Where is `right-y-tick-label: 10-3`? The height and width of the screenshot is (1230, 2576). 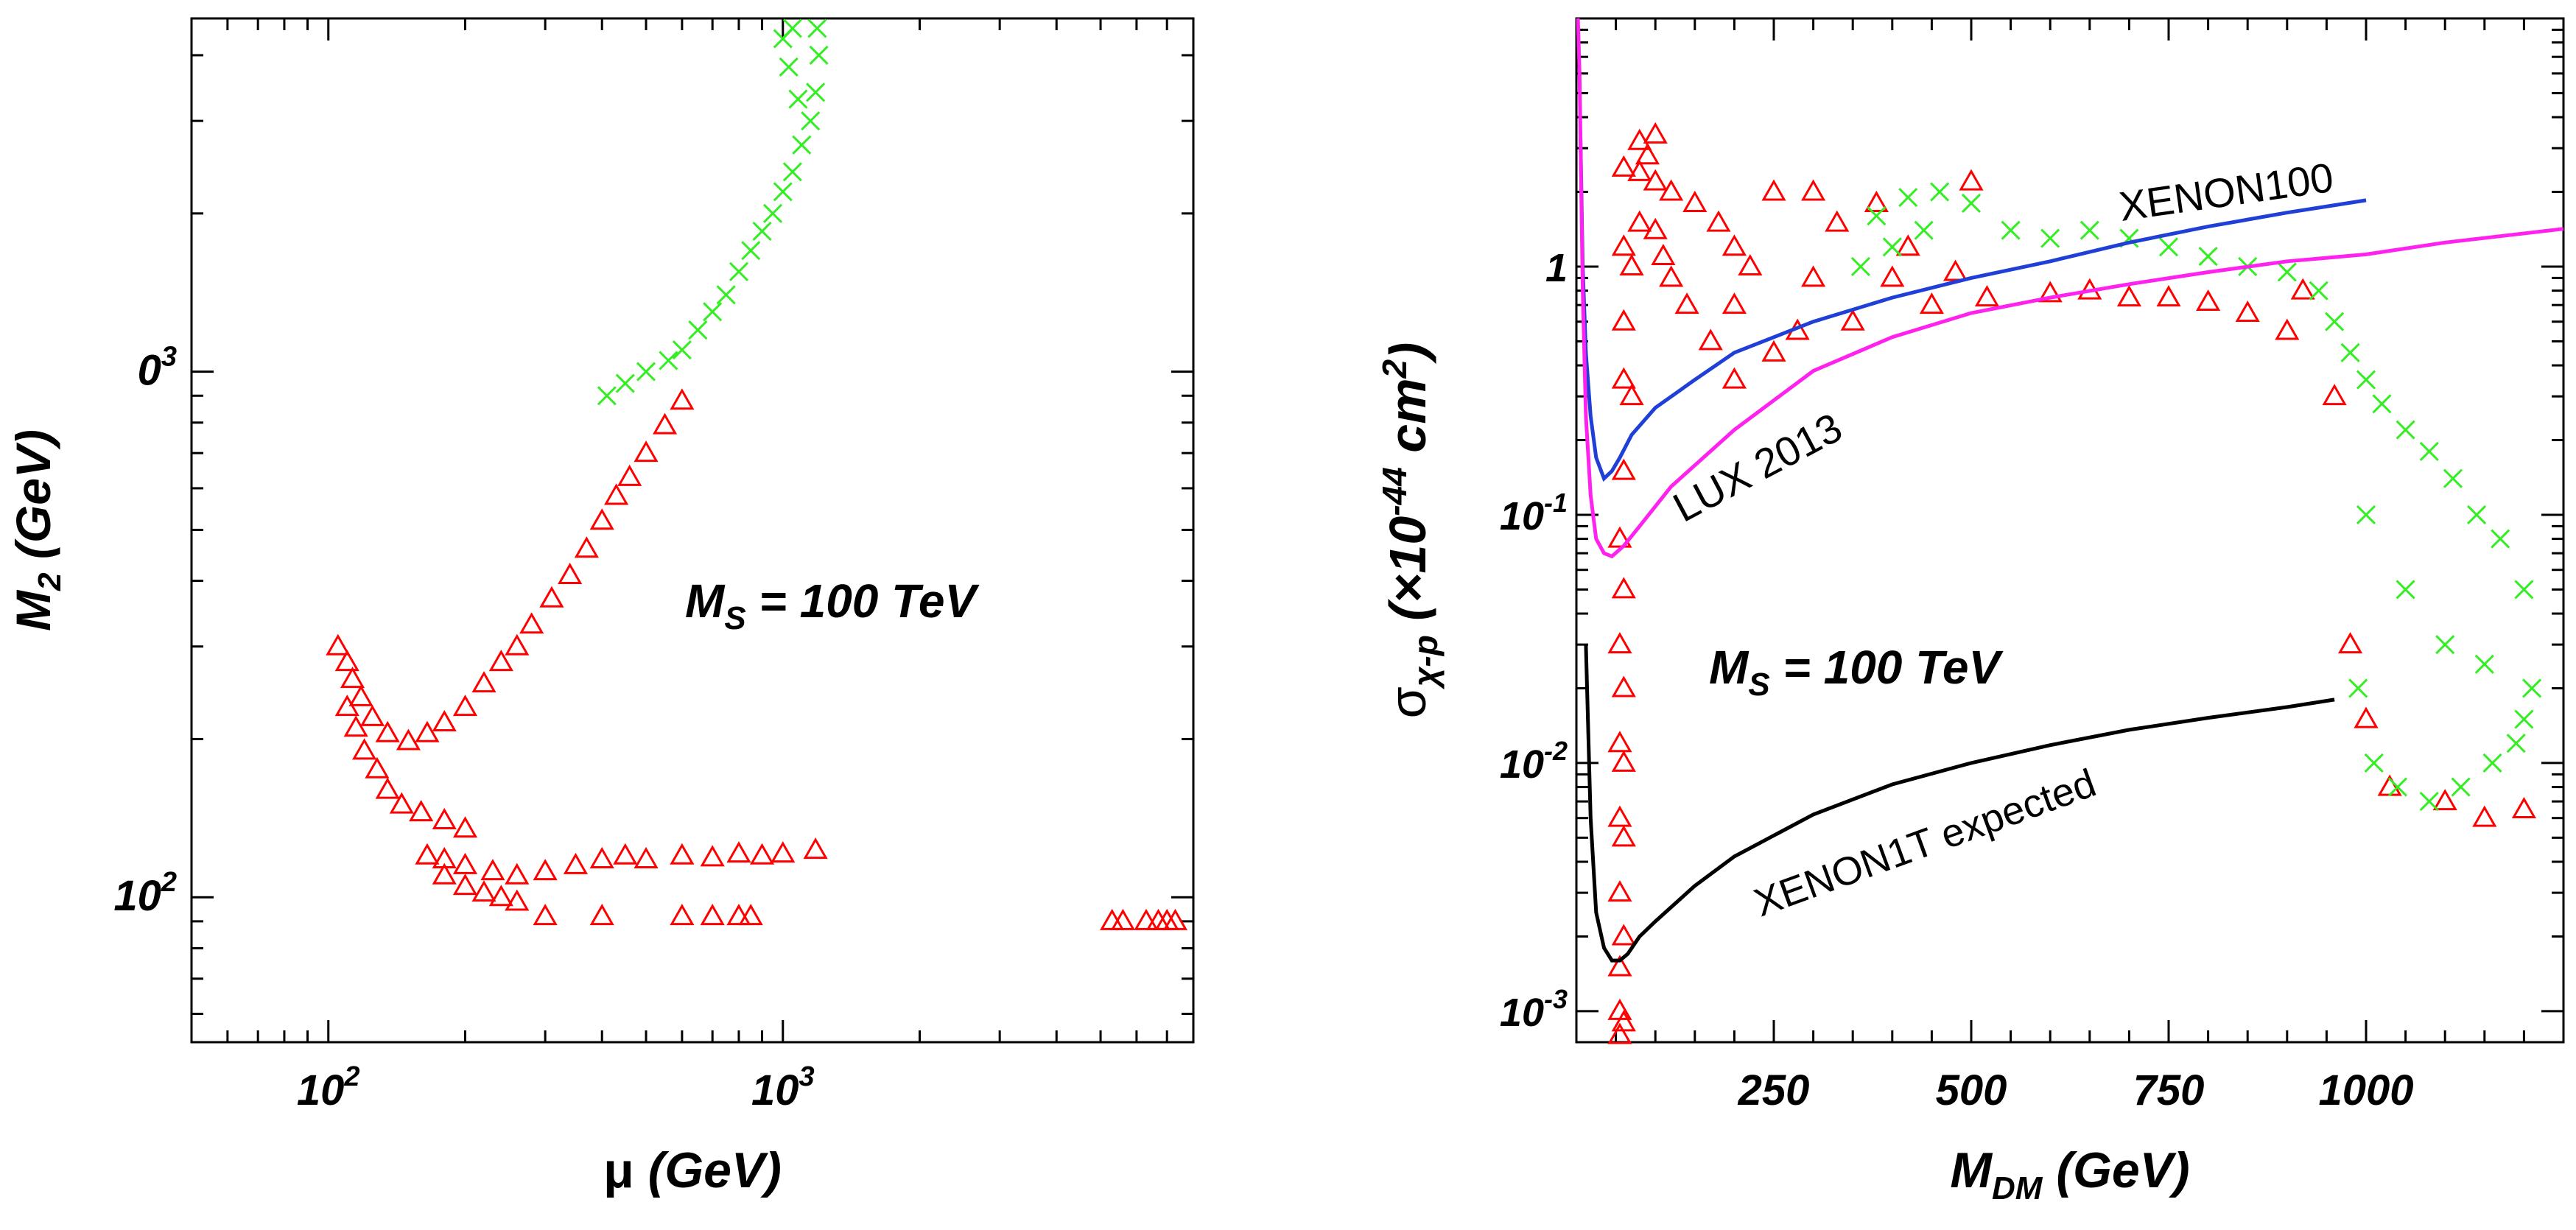
right-y-tick-label: 10-3 is located at coordinates (1534, 1009).